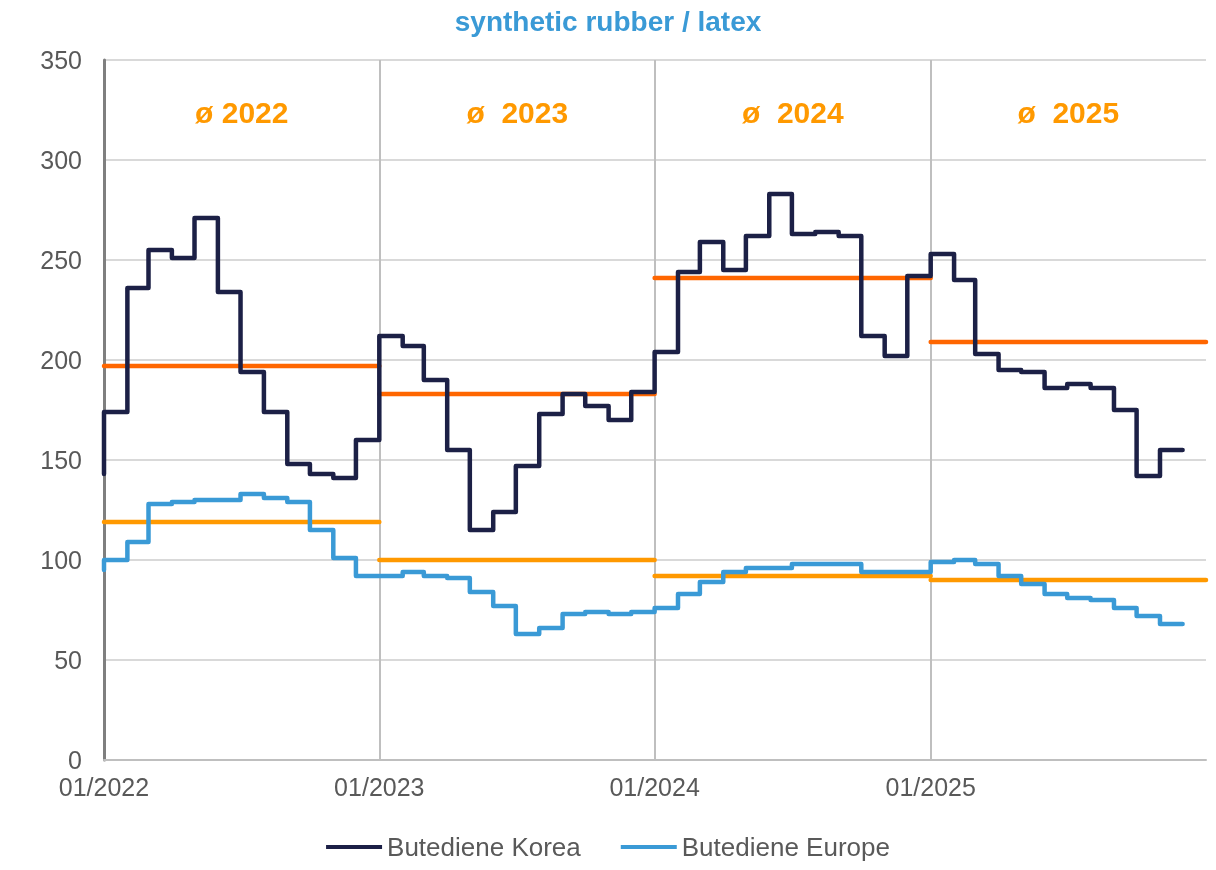  I want to click on legend-label: Butediene Korea, so click(484, 847).